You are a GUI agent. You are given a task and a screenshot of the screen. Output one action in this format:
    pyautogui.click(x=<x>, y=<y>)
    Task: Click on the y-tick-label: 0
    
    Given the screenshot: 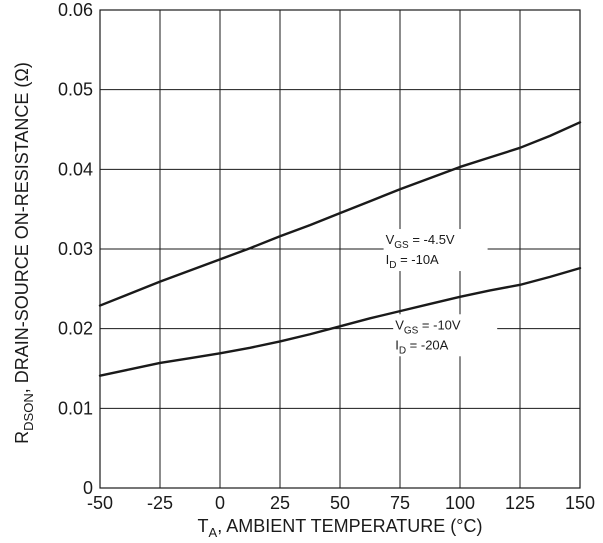 What is the action you would take?
    pyautogui.click(x=88, y=488)
    